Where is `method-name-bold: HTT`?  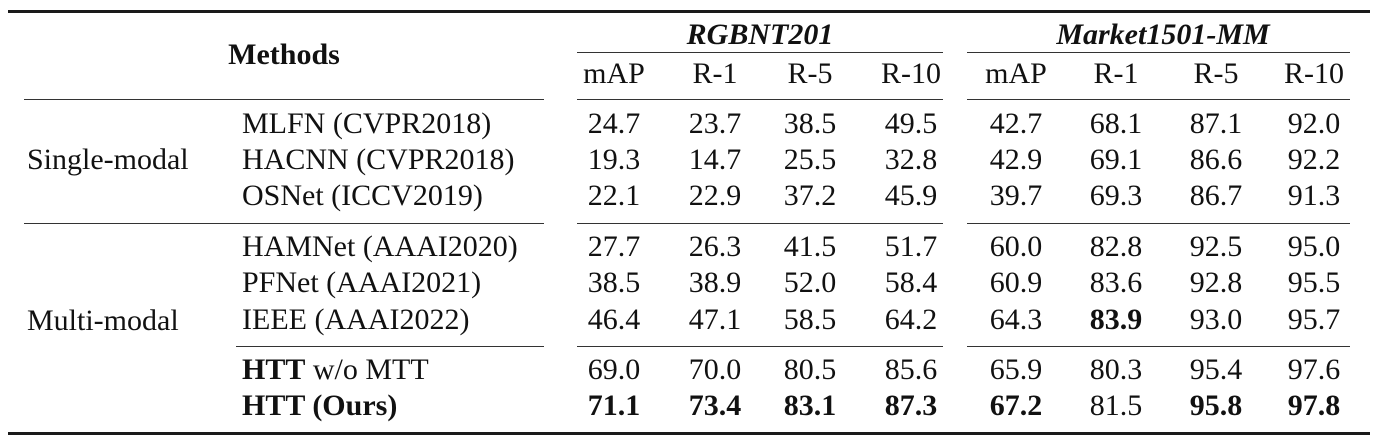 method-name-bold: HTT is located at coordinates (274, 369).